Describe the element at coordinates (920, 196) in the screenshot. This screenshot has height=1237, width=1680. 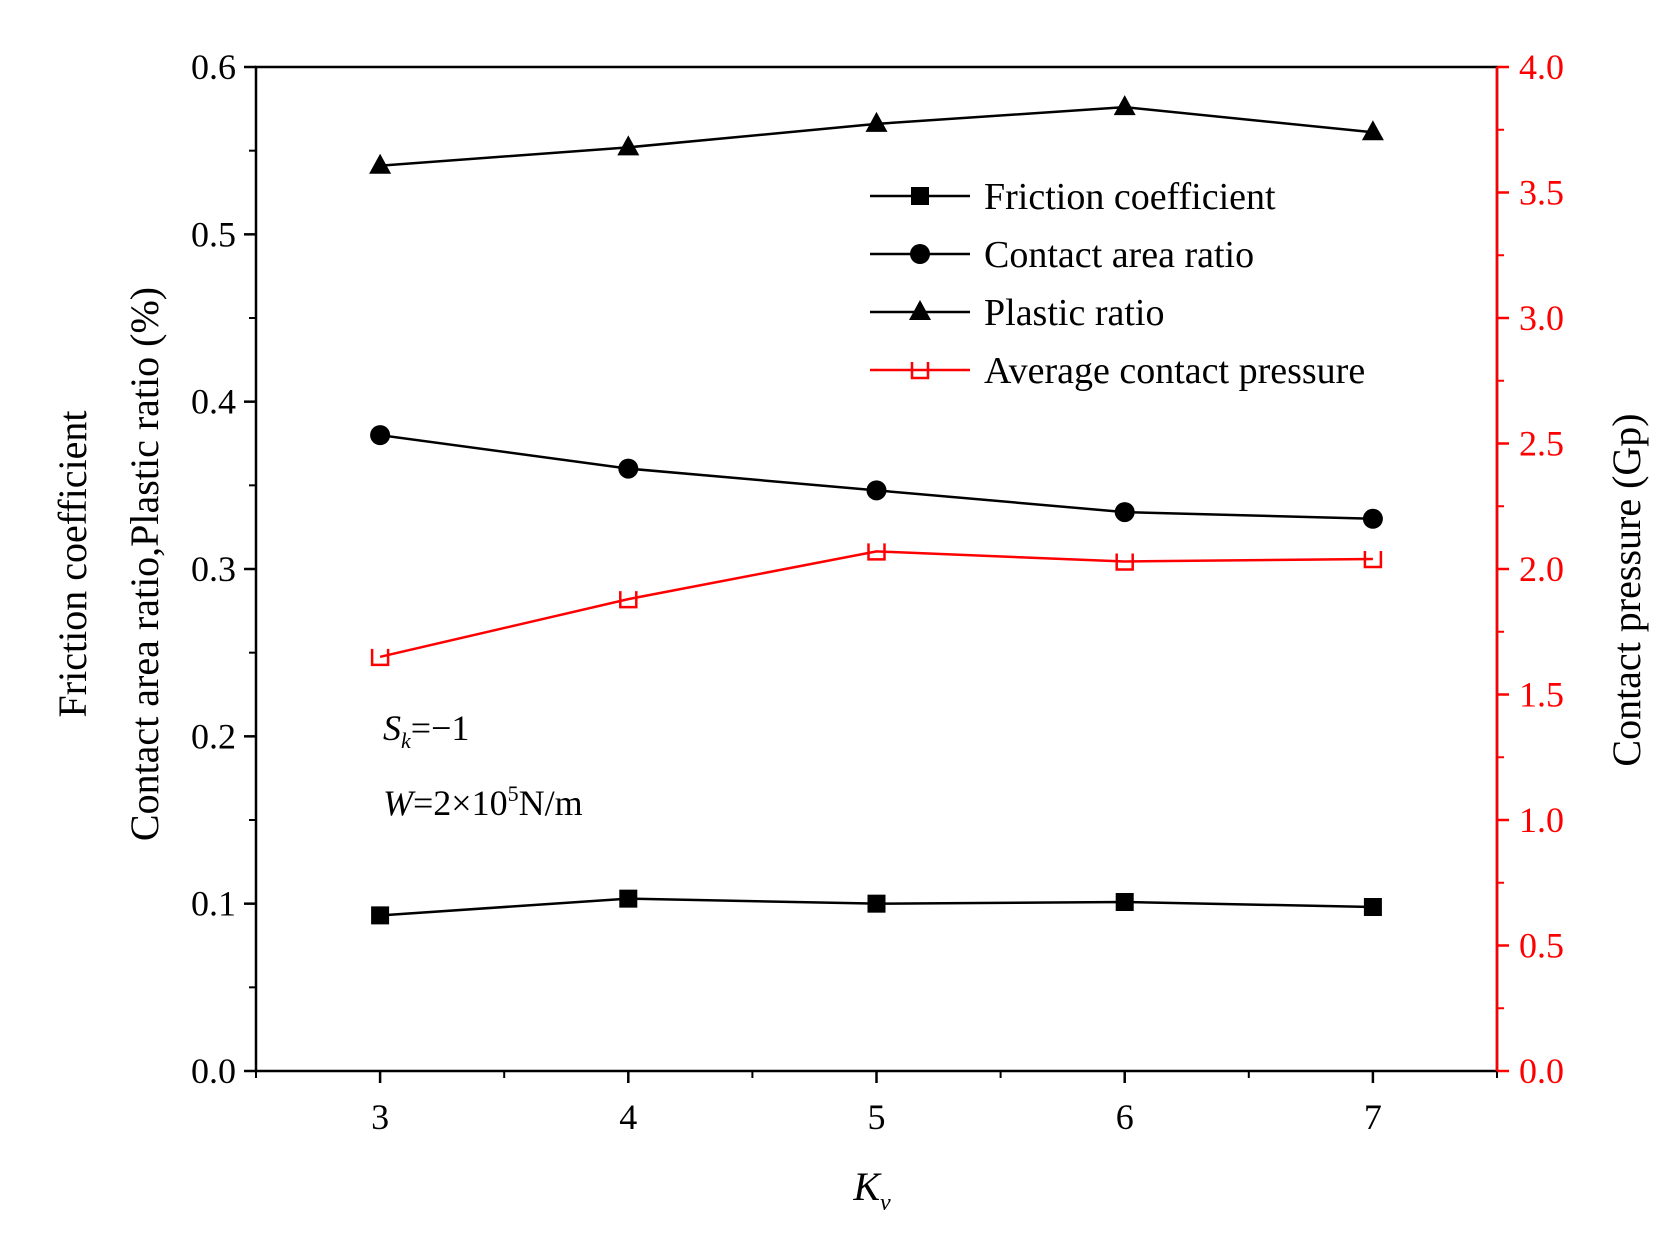
I see `legend-marker-friction-coefficient` at that location.